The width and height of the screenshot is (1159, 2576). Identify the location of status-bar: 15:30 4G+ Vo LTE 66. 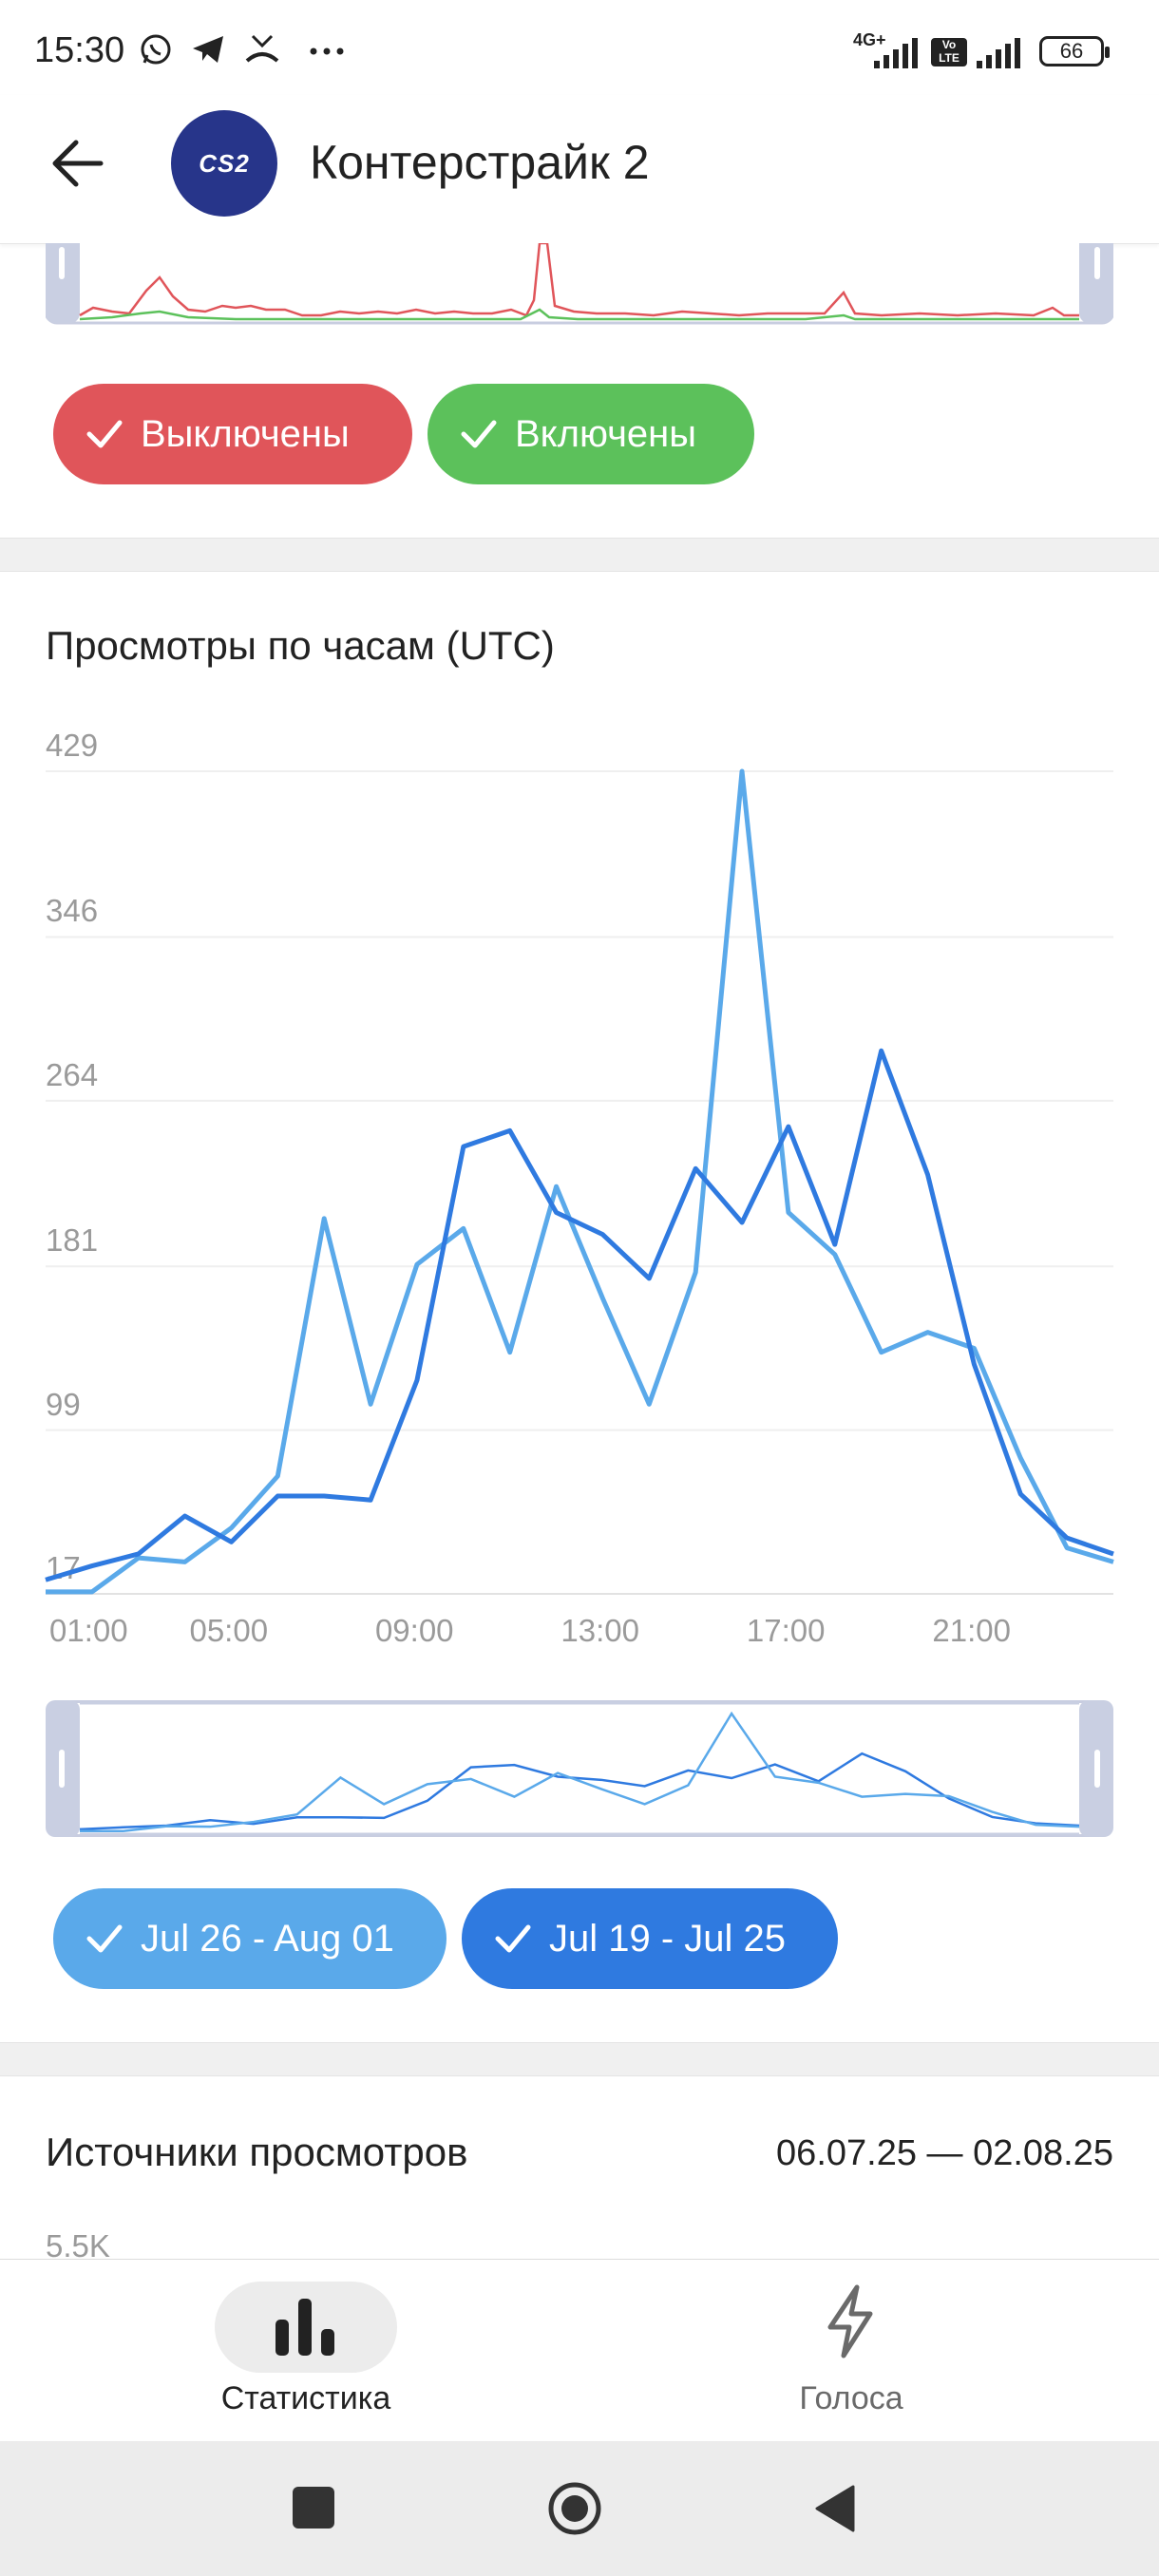
(579, 47).